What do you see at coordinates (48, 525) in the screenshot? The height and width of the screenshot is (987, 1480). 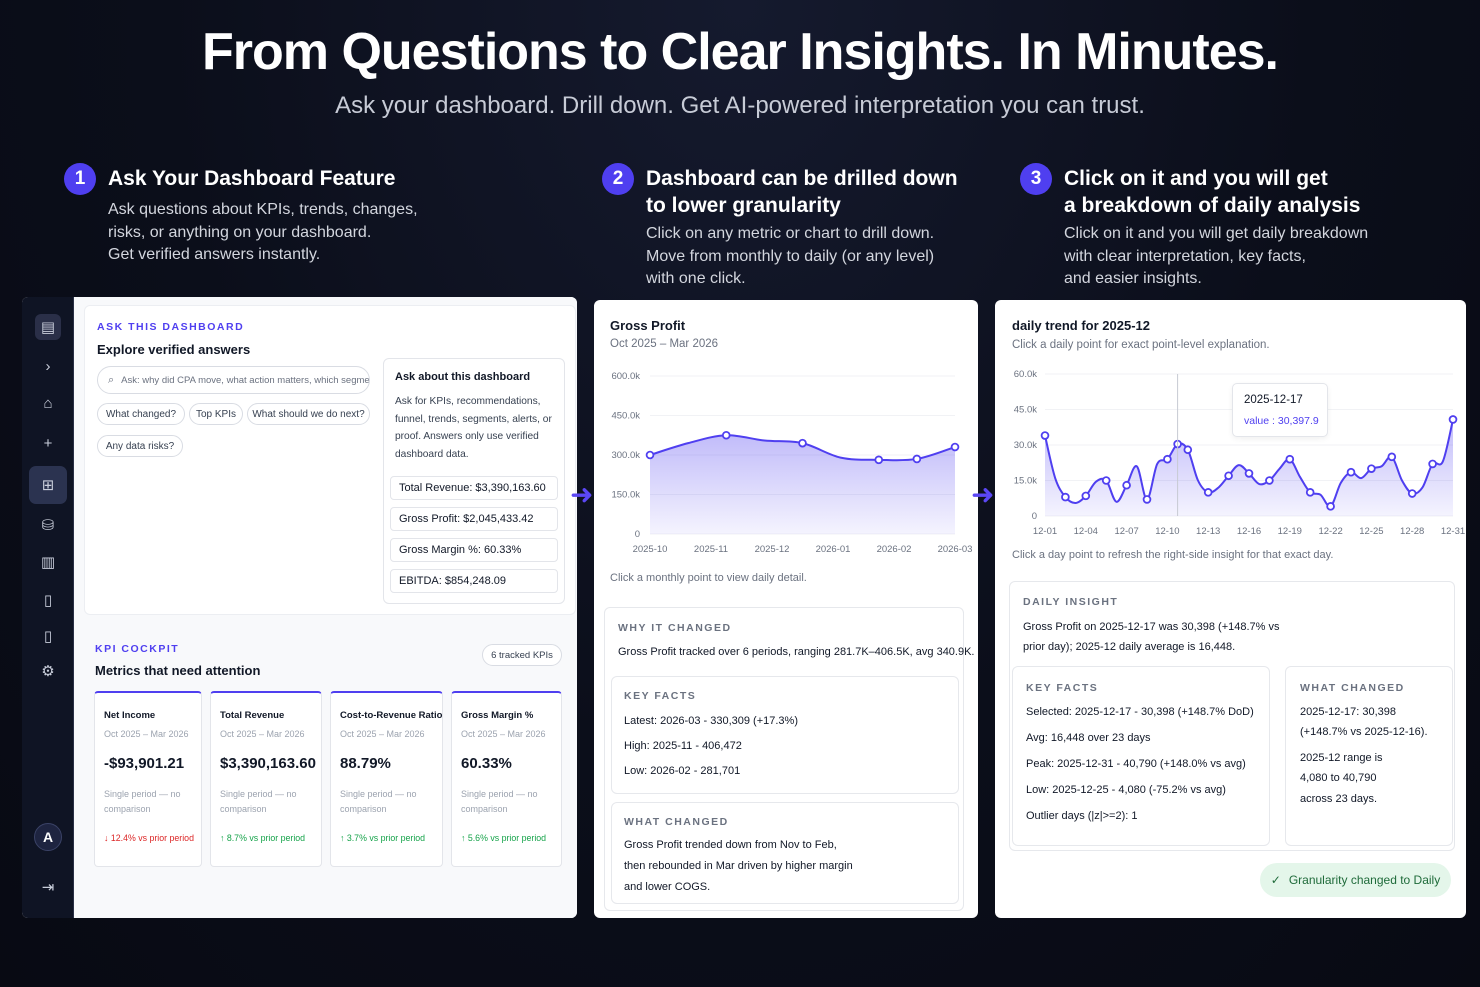 I see `database-icon: ⛁` at bounding box center [48, 525].